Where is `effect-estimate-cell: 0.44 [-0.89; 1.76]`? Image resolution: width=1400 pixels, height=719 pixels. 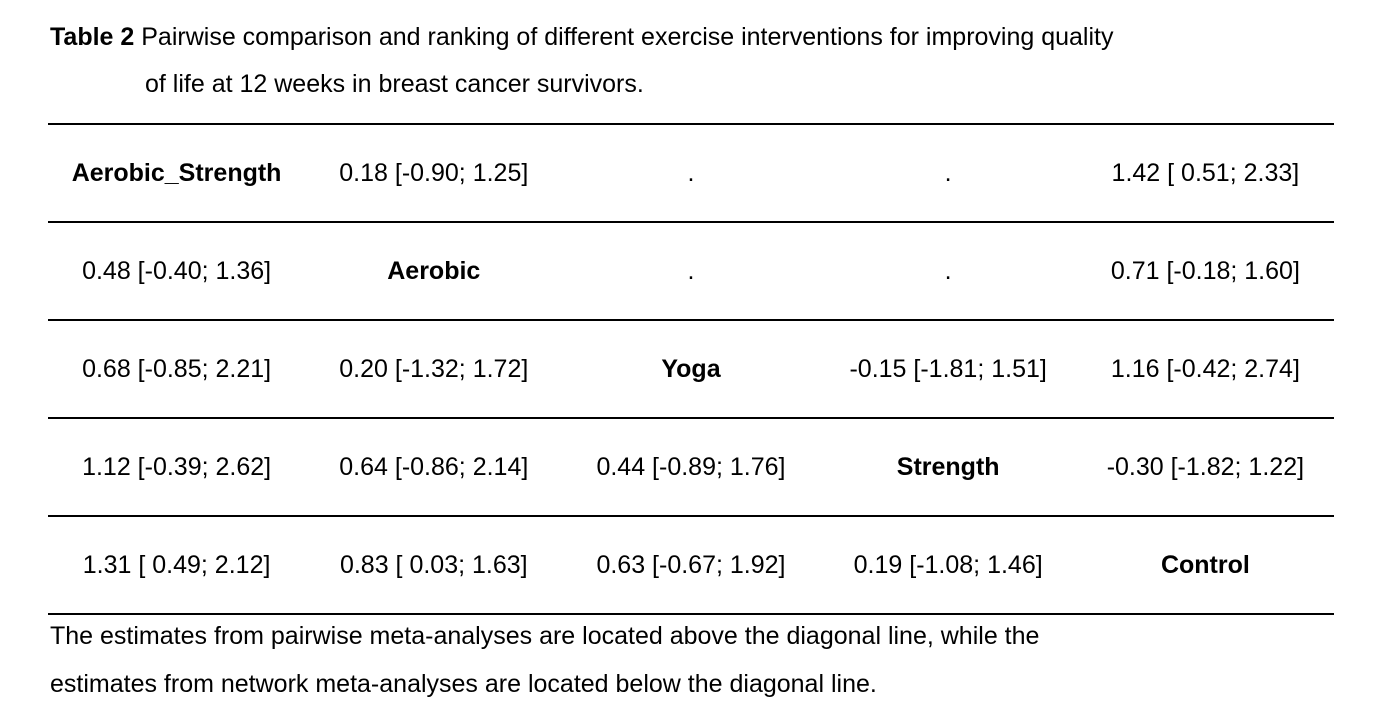 effect-estimate-cell: 0.44 [-0.89; 1.76] is located at coordinates (691, 467).